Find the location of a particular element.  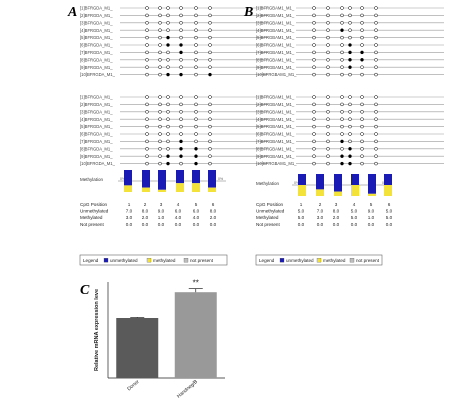

clone-label: [8]BFRGBAM1_M1_ is located at coordinates (275, 59).